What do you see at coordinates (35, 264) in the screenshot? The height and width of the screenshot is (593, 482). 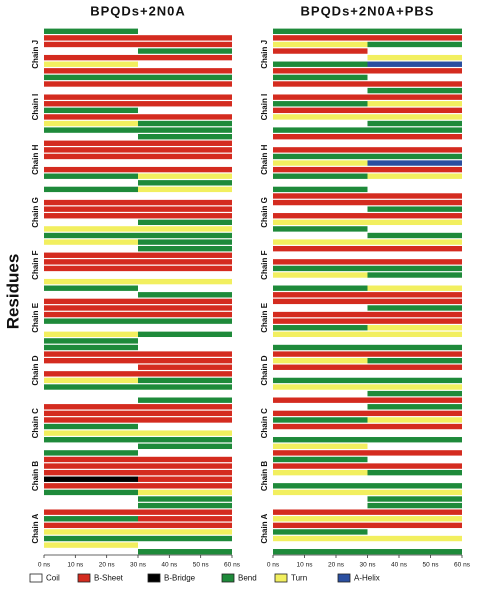 I see `chain-label: Chain F` at bounding box center [35, 264].